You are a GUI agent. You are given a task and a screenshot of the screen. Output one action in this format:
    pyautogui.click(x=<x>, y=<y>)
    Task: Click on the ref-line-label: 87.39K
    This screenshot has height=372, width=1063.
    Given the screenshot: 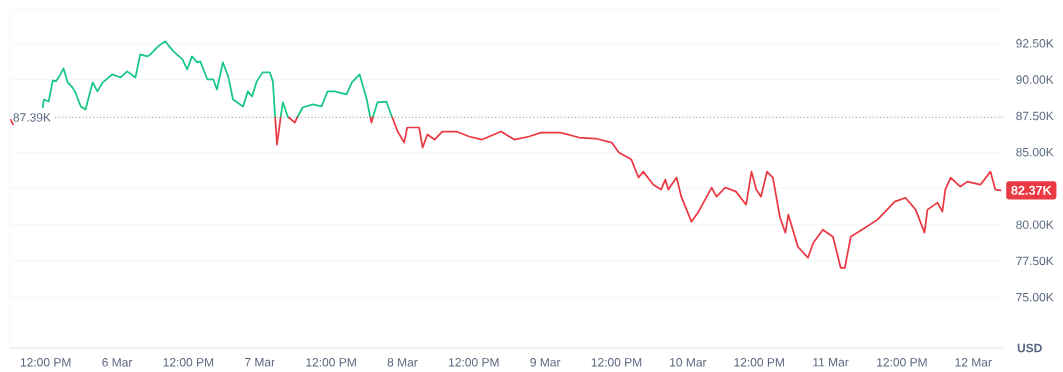 What is the action you would take?
    pyautogui.click(x=32, y=117)
    